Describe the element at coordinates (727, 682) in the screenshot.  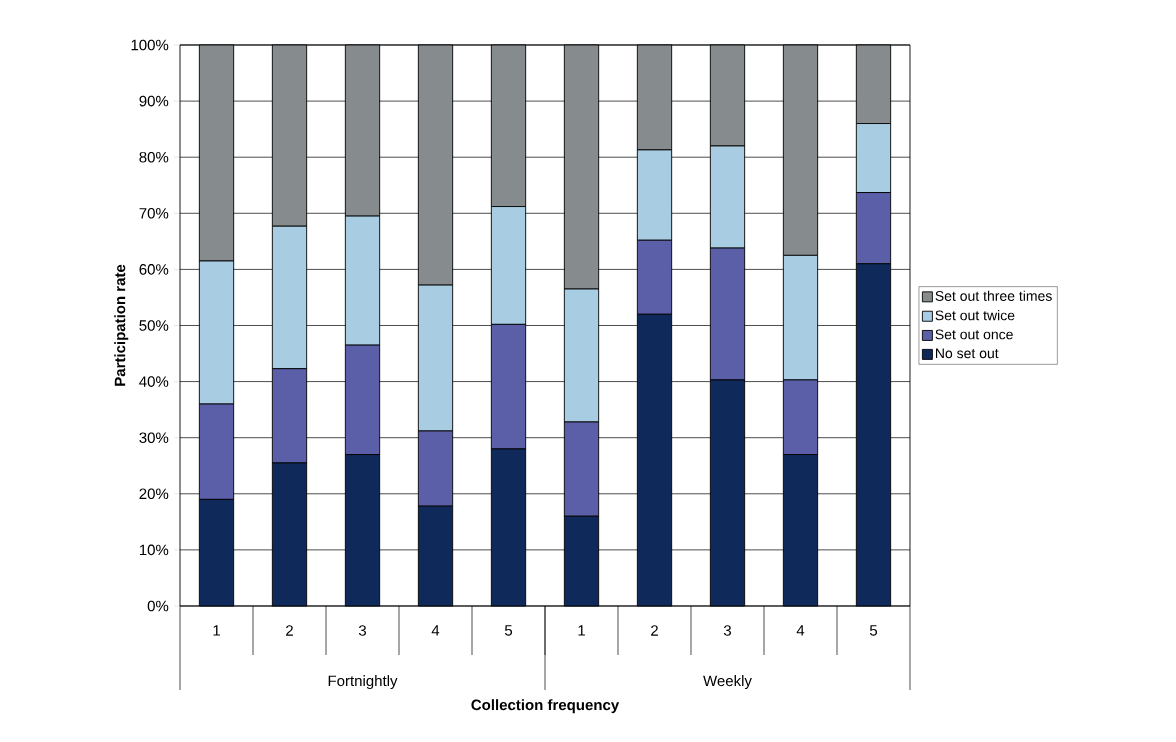
I see `text: Weekly` at that location.